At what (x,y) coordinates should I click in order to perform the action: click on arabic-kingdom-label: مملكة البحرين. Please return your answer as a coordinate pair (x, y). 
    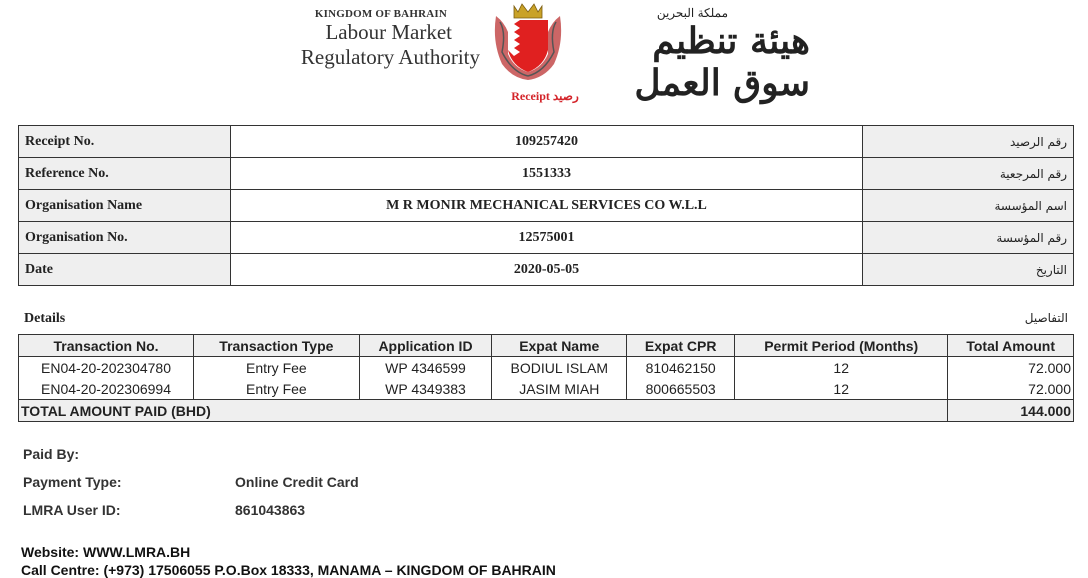
    Looking at the image, I should click on (692, 13).